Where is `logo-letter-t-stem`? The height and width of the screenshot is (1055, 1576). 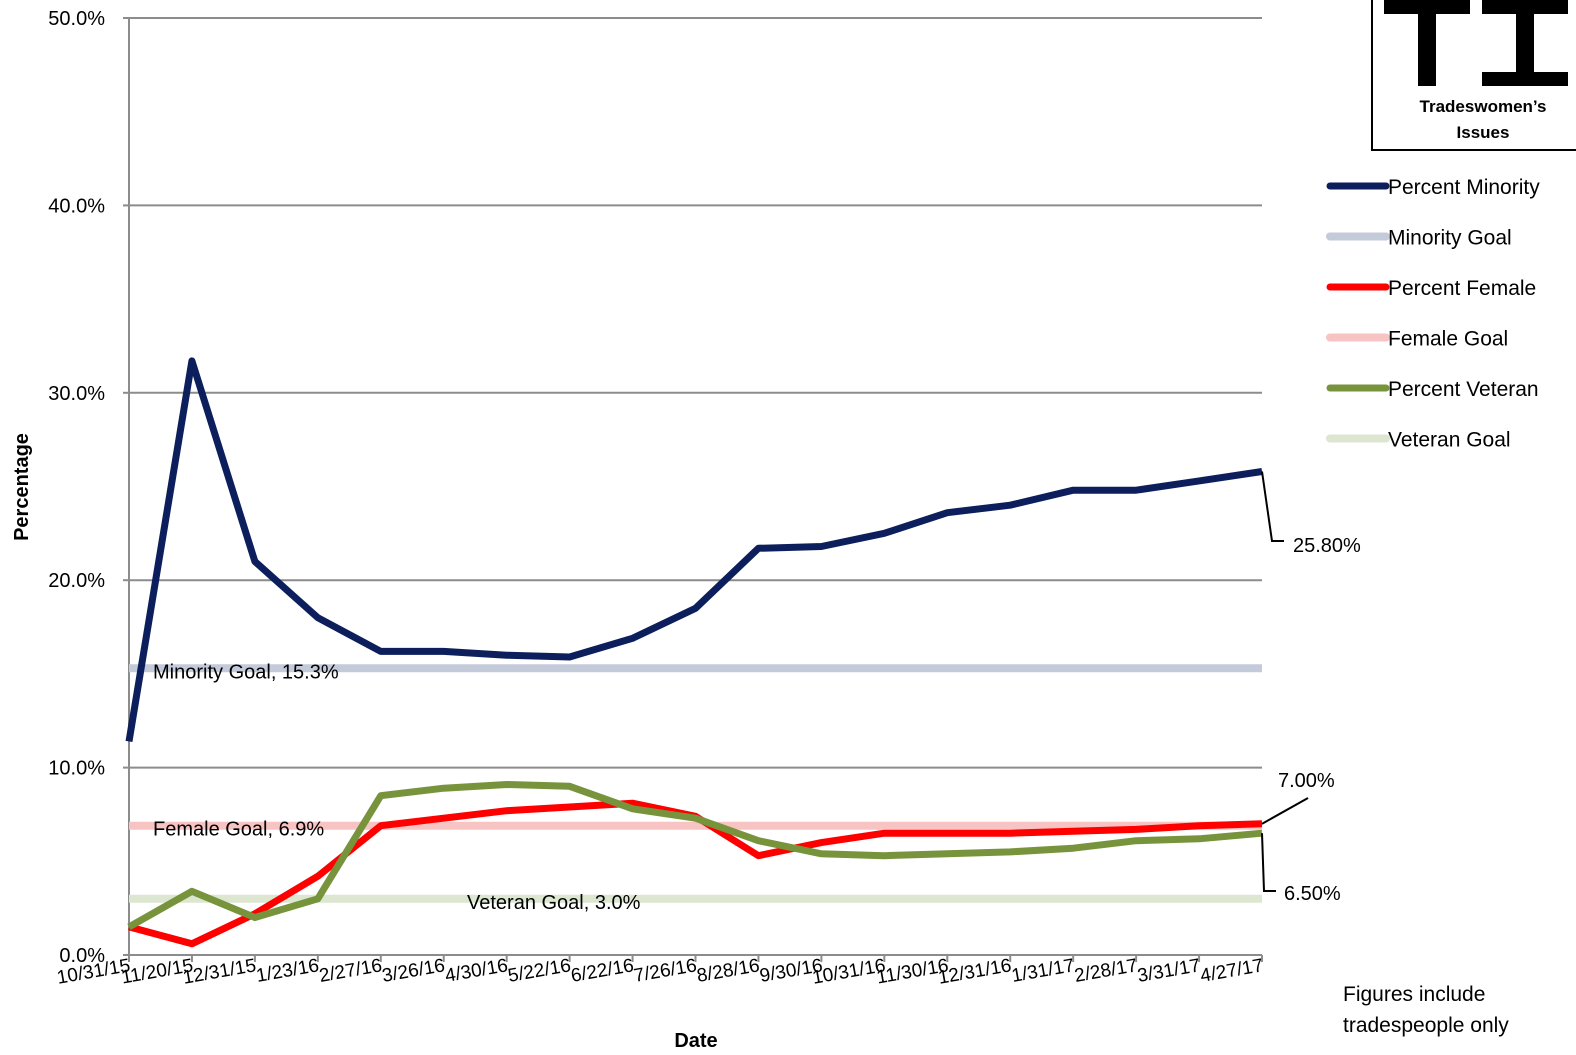
logo-letter-t-stem is located at coordinates (1427, 43).